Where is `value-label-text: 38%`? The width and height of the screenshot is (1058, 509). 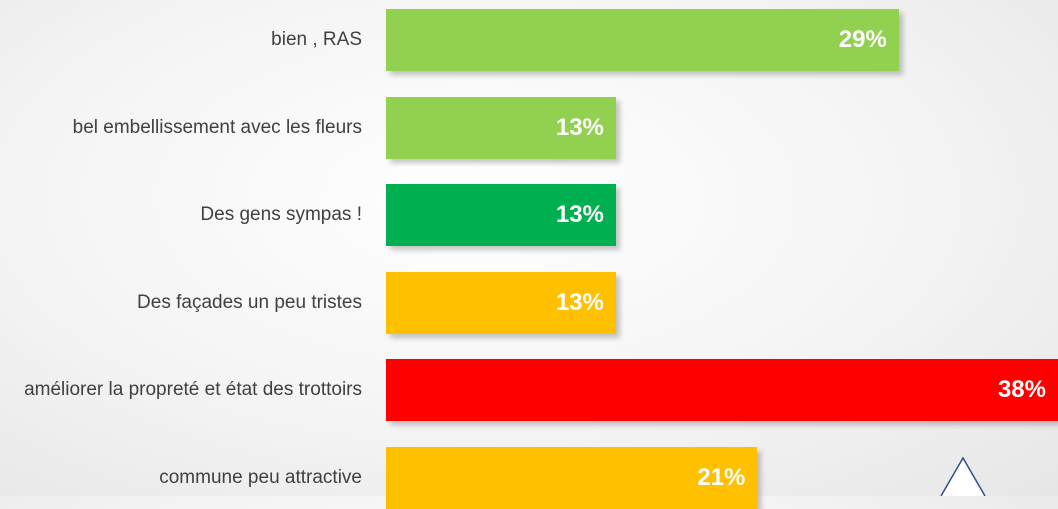 value-label-text: 38% is located at coordinates (1021, 389).